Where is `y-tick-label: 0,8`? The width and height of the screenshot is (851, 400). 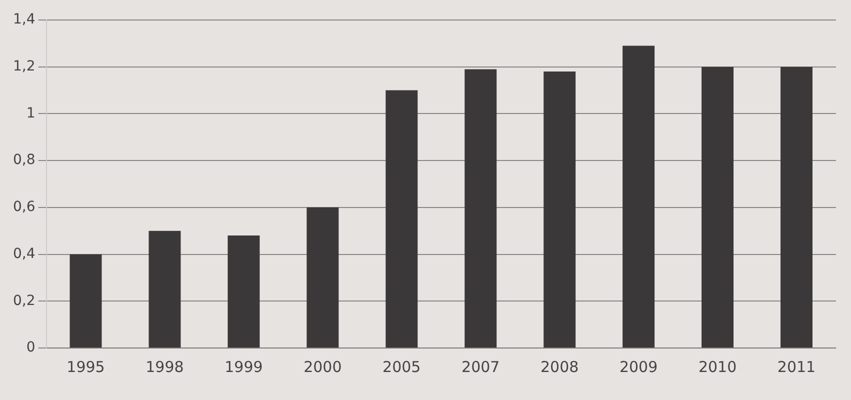
y-tick-label: 0,8 is located at coordinates (24, 160).